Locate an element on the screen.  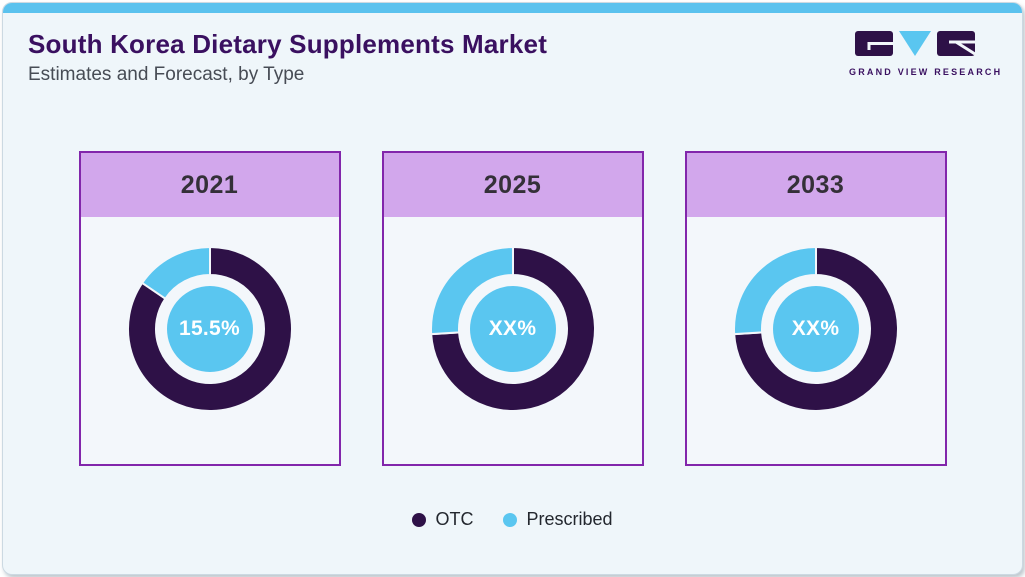
donut-chart-2021: 15.5% is located at coordinates (210, 329).